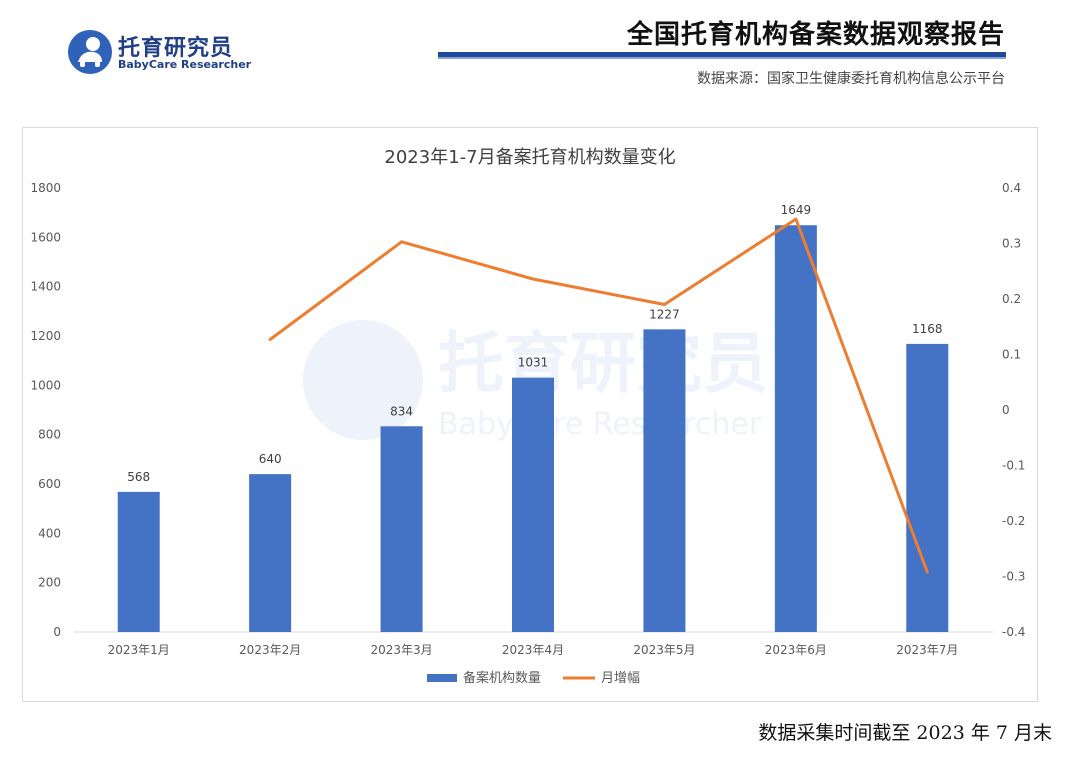 The height and width of the screenshot is (774, 1080). What do you see at coordinates (45, 188) in the screenshot?
I see `left-tick-label: 1800` at bounding box center [45, 188].